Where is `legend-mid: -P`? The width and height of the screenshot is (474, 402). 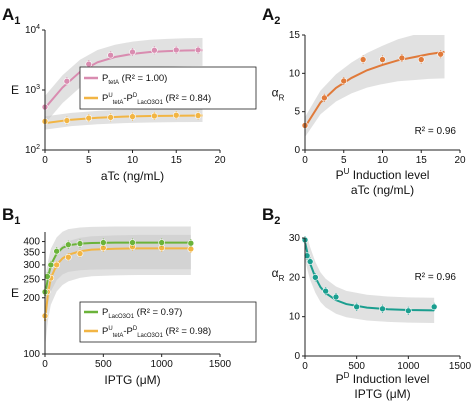 legend-mid: -P is located at coordinates (128, 331).